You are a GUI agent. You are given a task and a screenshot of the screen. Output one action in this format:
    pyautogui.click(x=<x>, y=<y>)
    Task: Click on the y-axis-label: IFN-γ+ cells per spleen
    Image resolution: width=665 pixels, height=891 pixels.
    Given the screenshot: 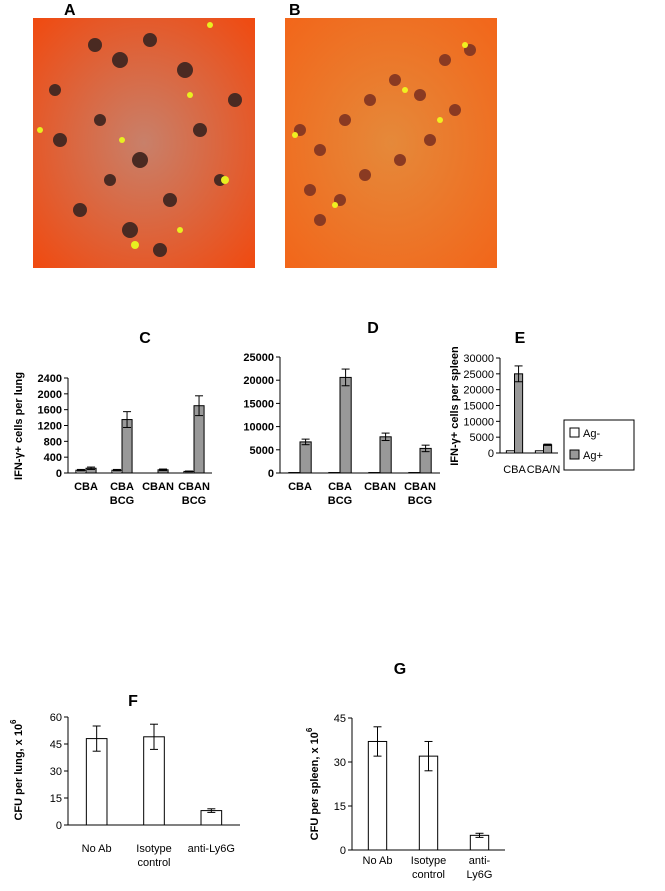 What is the action you would take?
    pyautogui.click(x=455, y=406)
    